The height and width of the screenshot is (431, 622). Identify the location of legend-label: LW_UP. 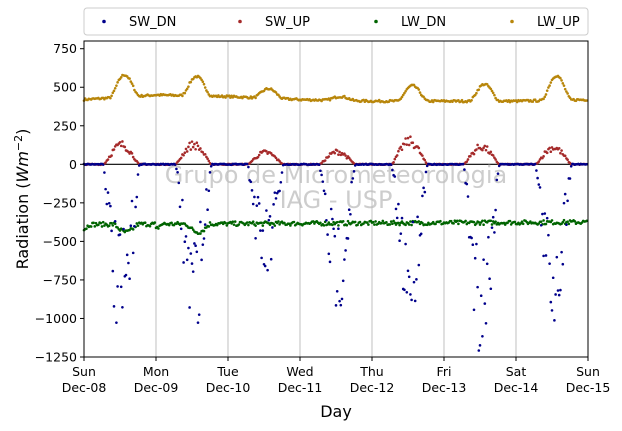
(558, 22).